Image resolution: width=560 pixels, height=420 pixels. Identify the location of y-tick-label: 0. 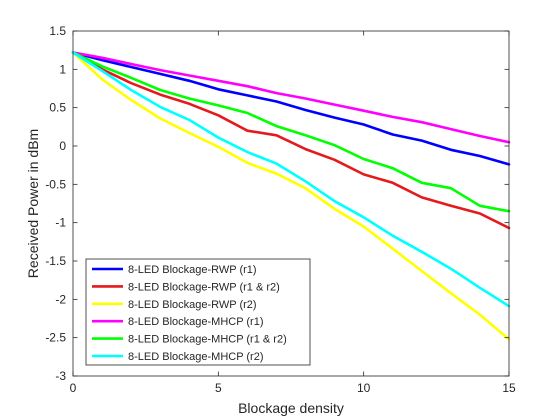
(62, 146).